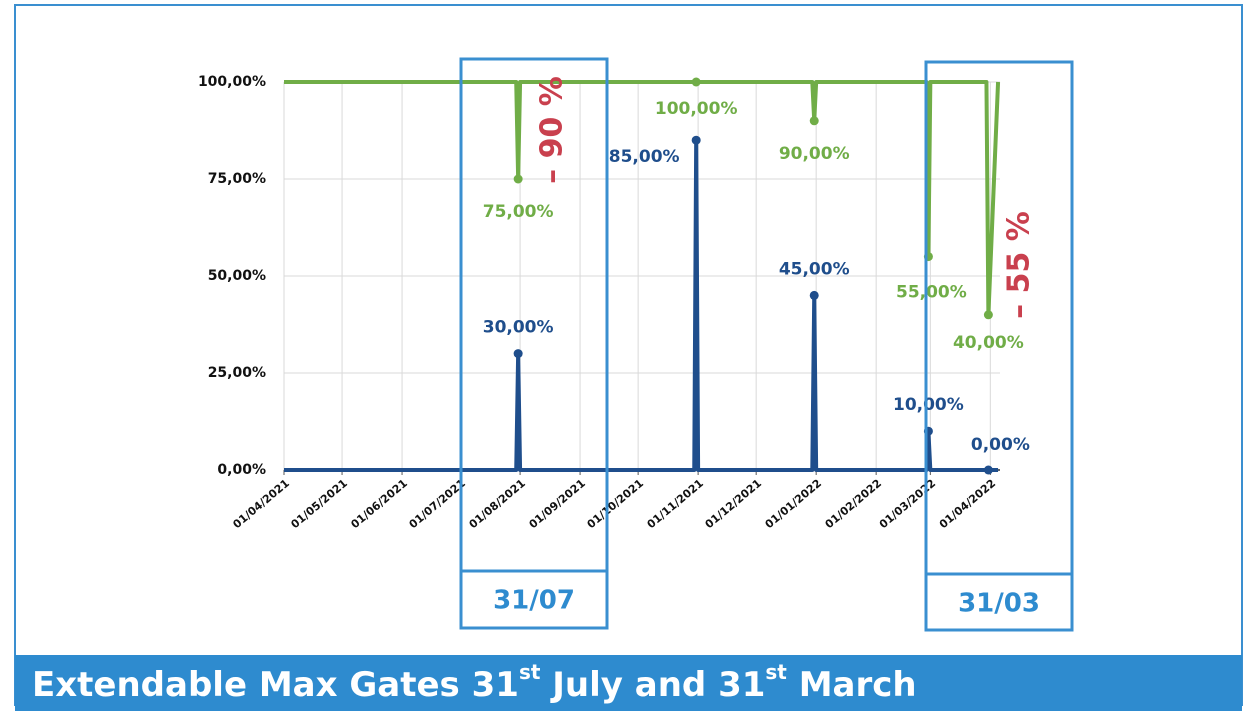  What do you see at coordinates (237, 373) in the screenshot?
I see `y-tick-label: 25,00%` at bounding box center [237, 373].